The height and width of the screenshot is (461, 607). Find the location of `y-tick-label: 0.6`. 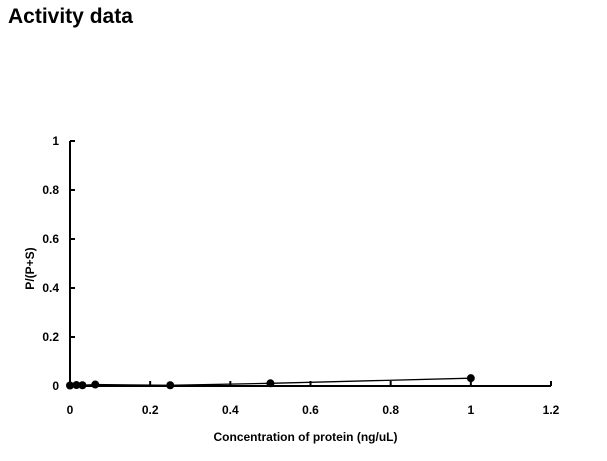

y-tick-label: 0.6 is located at coordinates (50, 239).